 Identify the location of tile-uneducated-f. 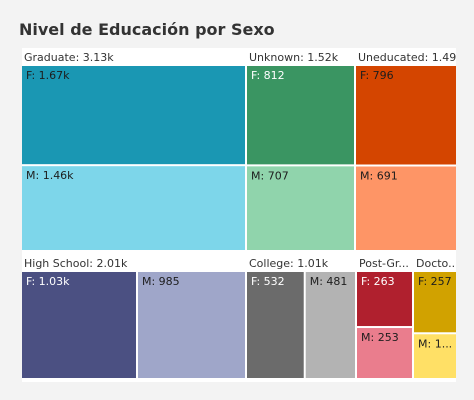
(406, 115).